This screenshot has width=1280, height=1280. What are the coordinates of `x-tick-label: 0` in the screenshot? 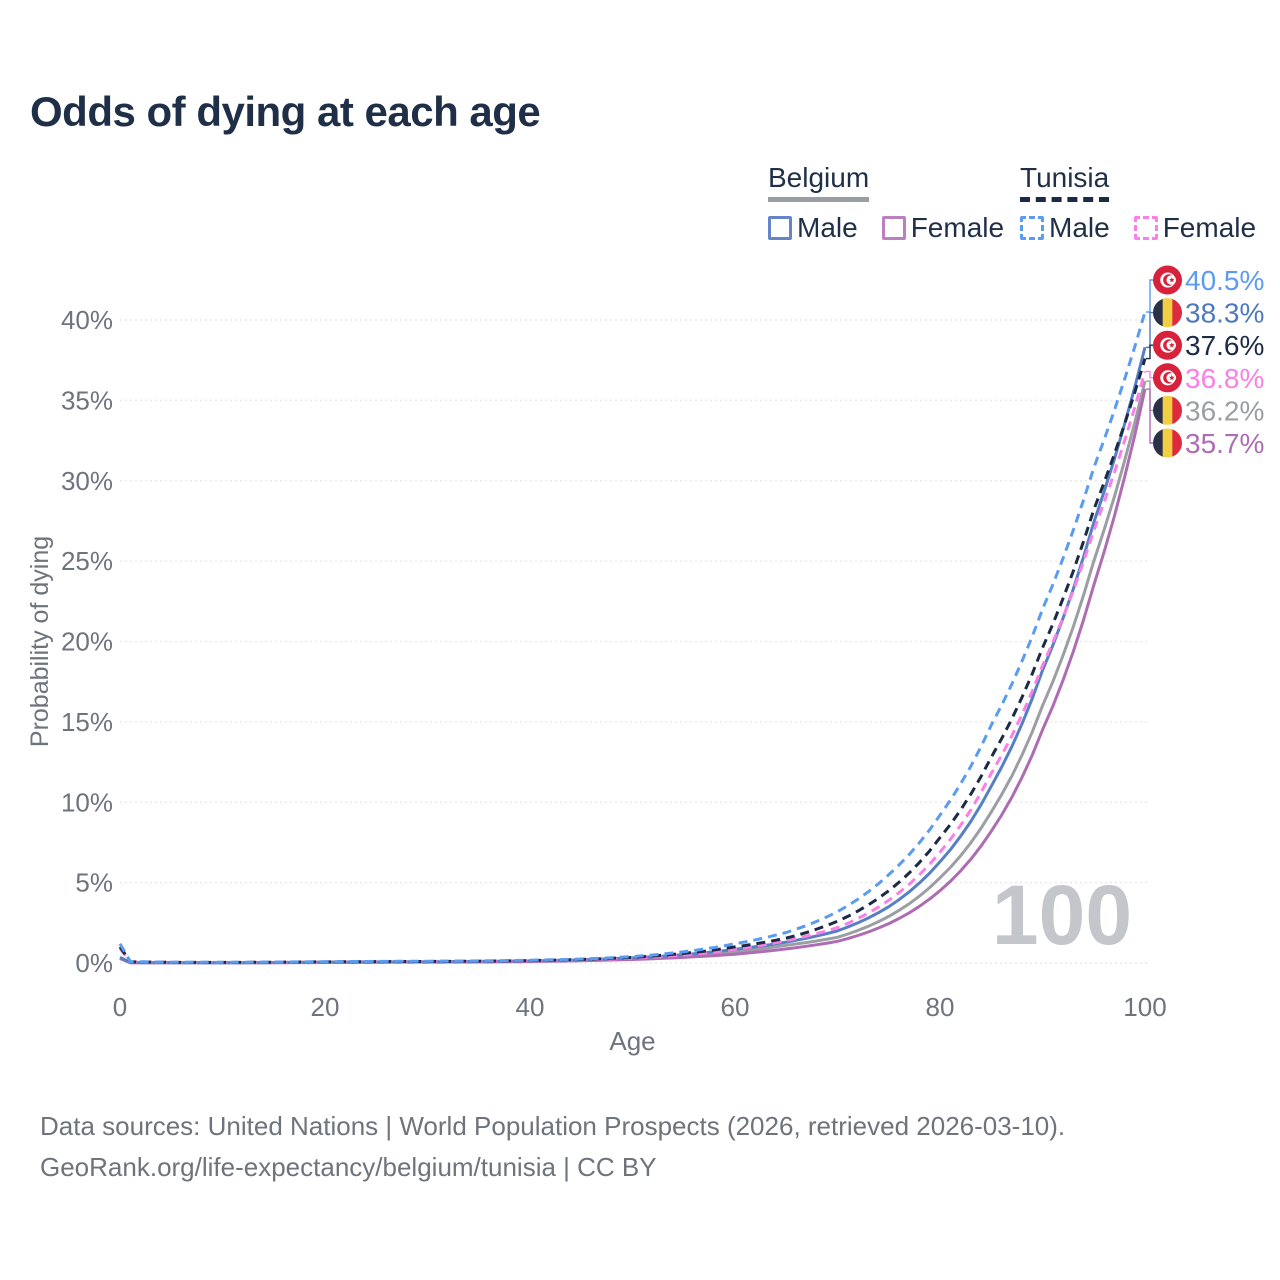 It's located at (120, 1007).